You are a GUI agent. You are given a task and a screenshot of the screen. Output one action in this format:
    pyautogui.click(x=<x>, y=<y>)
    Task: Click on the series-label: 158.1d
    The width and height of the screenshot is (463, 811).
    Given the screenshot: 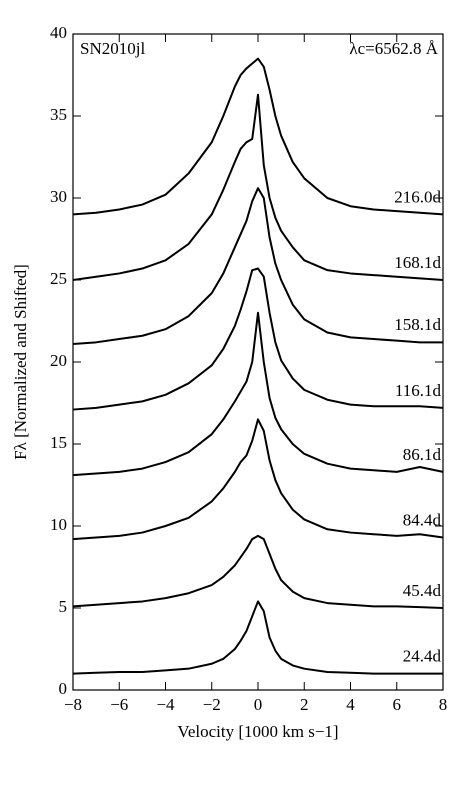 What is the action you would take?
    pyautogui.click(x=417, y=324)
    